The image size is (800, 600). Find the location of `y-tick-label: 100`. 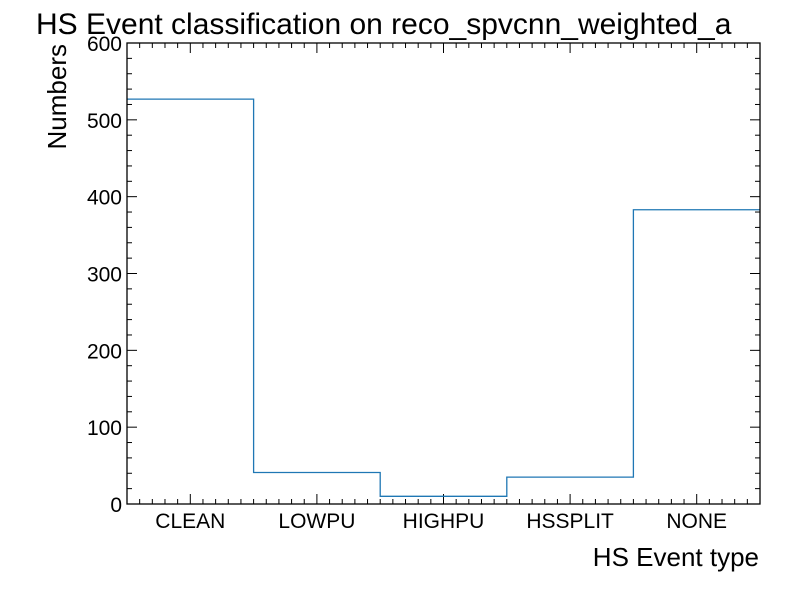

y-tick-label: 100 is located at coordinates (104, 428).